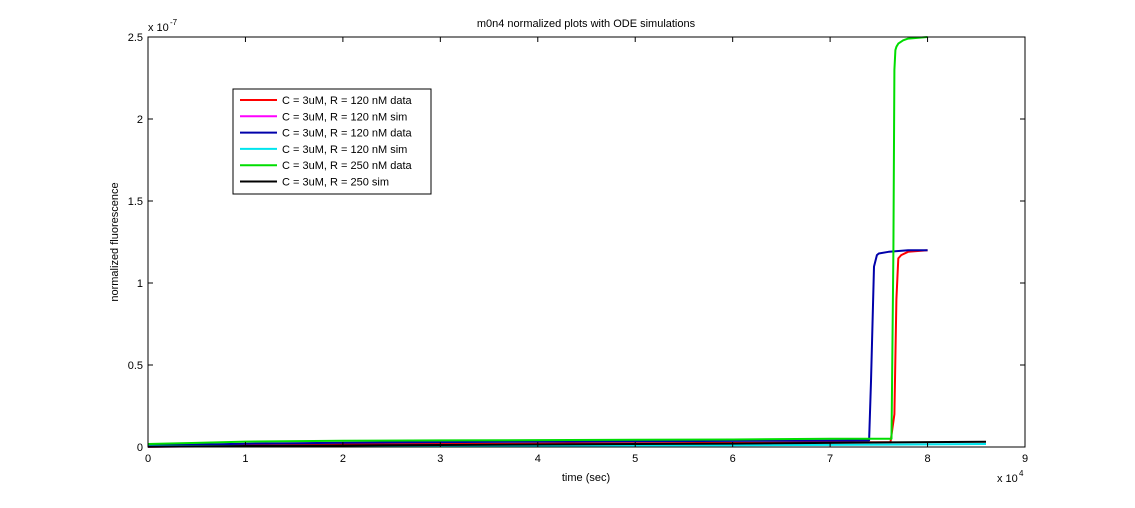  Describe the element at coordinates (927, 459) in the screenshot. I see `x-tick-label: 8` at that location.